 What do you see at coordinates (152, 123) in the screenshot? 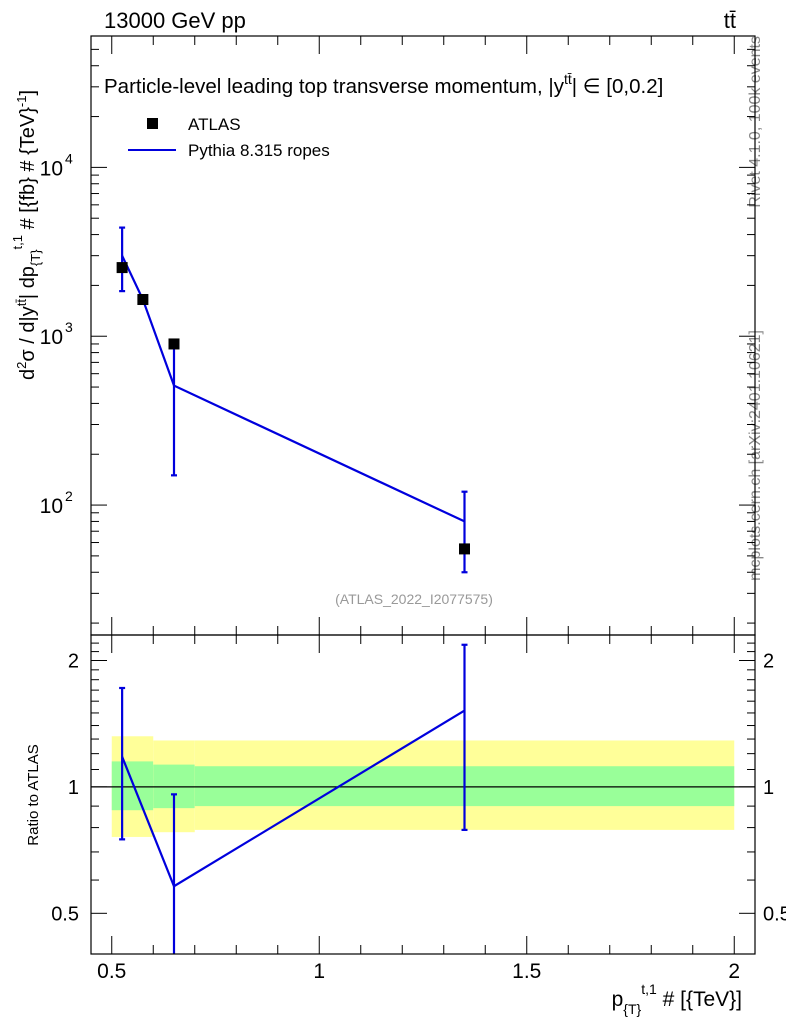
I see `legend-atlas-marker` at bounding box center [152, 123].